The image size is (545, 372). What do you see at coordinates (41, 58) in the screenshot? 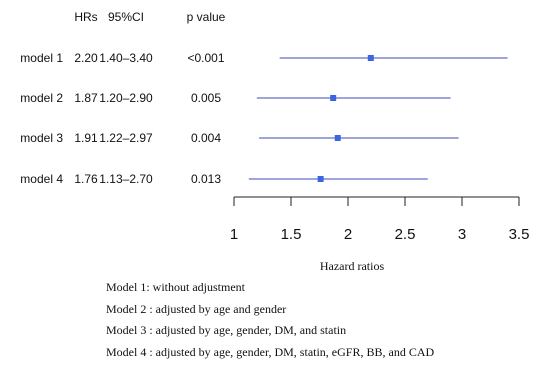
I see `row-label-model-1: model 1` at bounding box center [41, 58].